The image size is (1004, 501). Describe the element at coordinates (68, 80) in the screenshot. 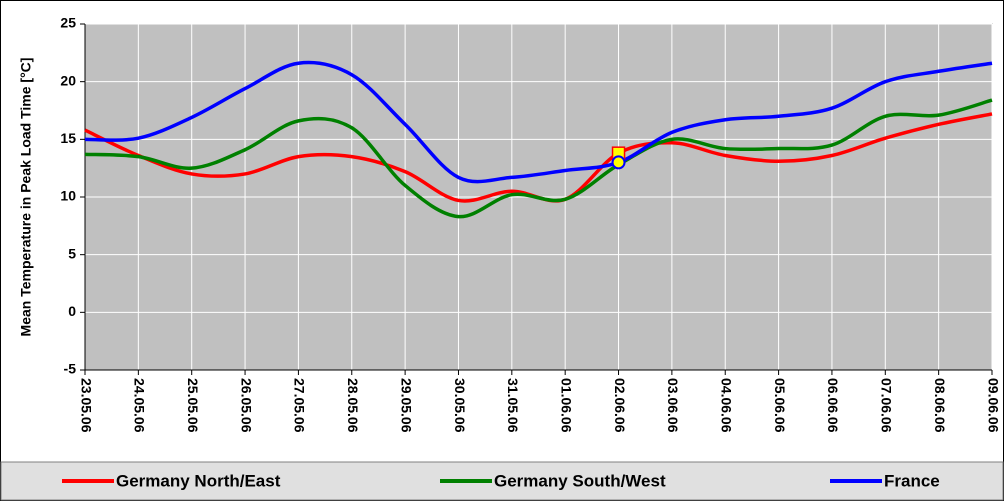

I see `y-tick-label: 20` at that location.